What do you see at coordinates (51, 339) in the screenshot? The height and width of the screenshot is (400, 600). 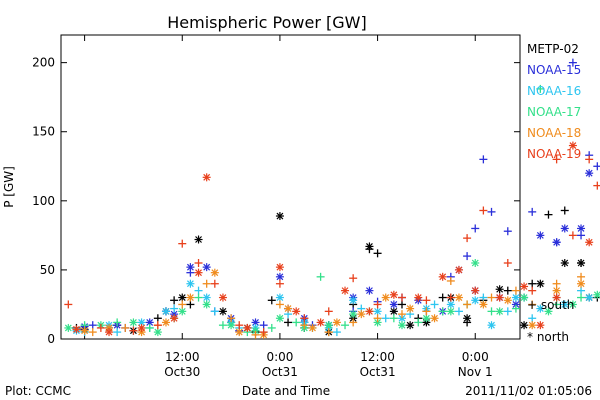 I see `y-tick-label: 0` at bounding box center [51, 339].